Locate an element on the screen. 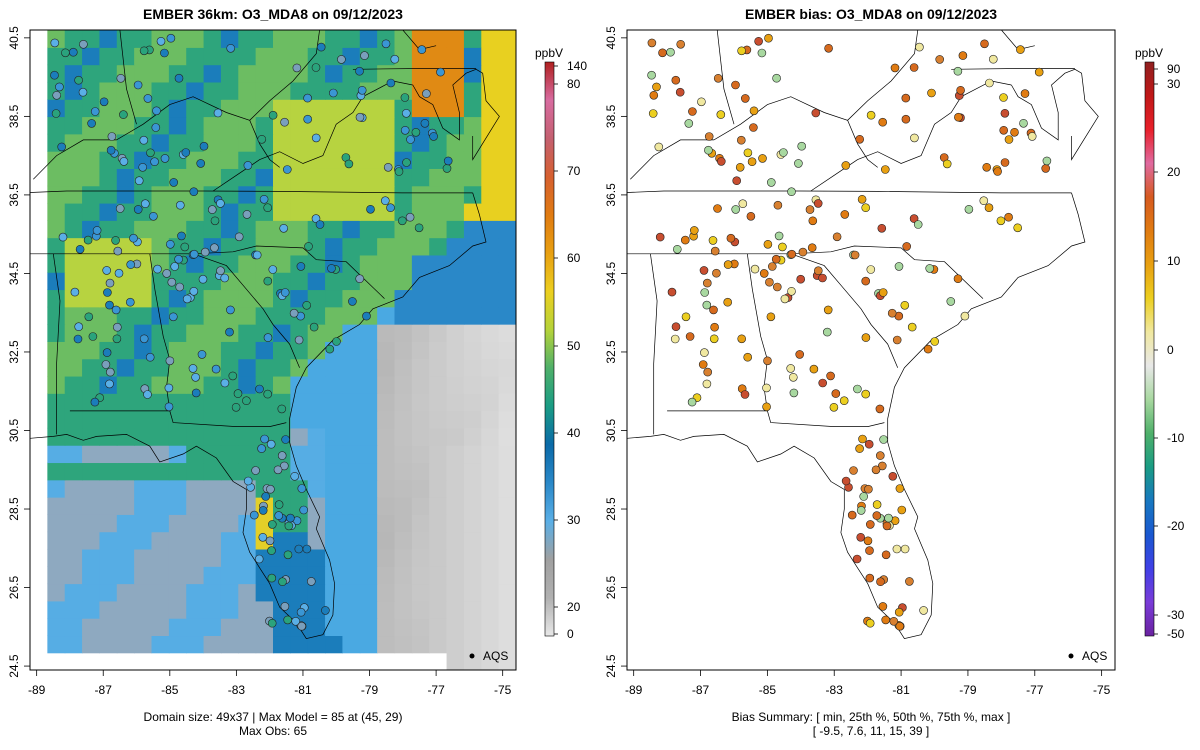 The image size is (1200, 750). left-y-tick-label: 30.5 is located at coordinates (14, 430).